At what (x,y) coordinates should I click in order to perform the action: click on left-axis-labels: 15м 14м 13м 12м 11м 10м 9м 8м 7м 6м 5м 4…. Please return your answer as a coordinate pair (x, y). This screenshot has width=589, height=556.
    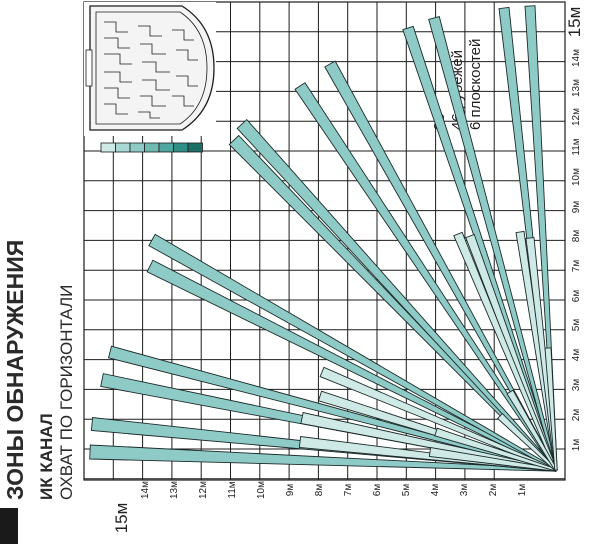
    Looking at the image, I should click on (320, 507).